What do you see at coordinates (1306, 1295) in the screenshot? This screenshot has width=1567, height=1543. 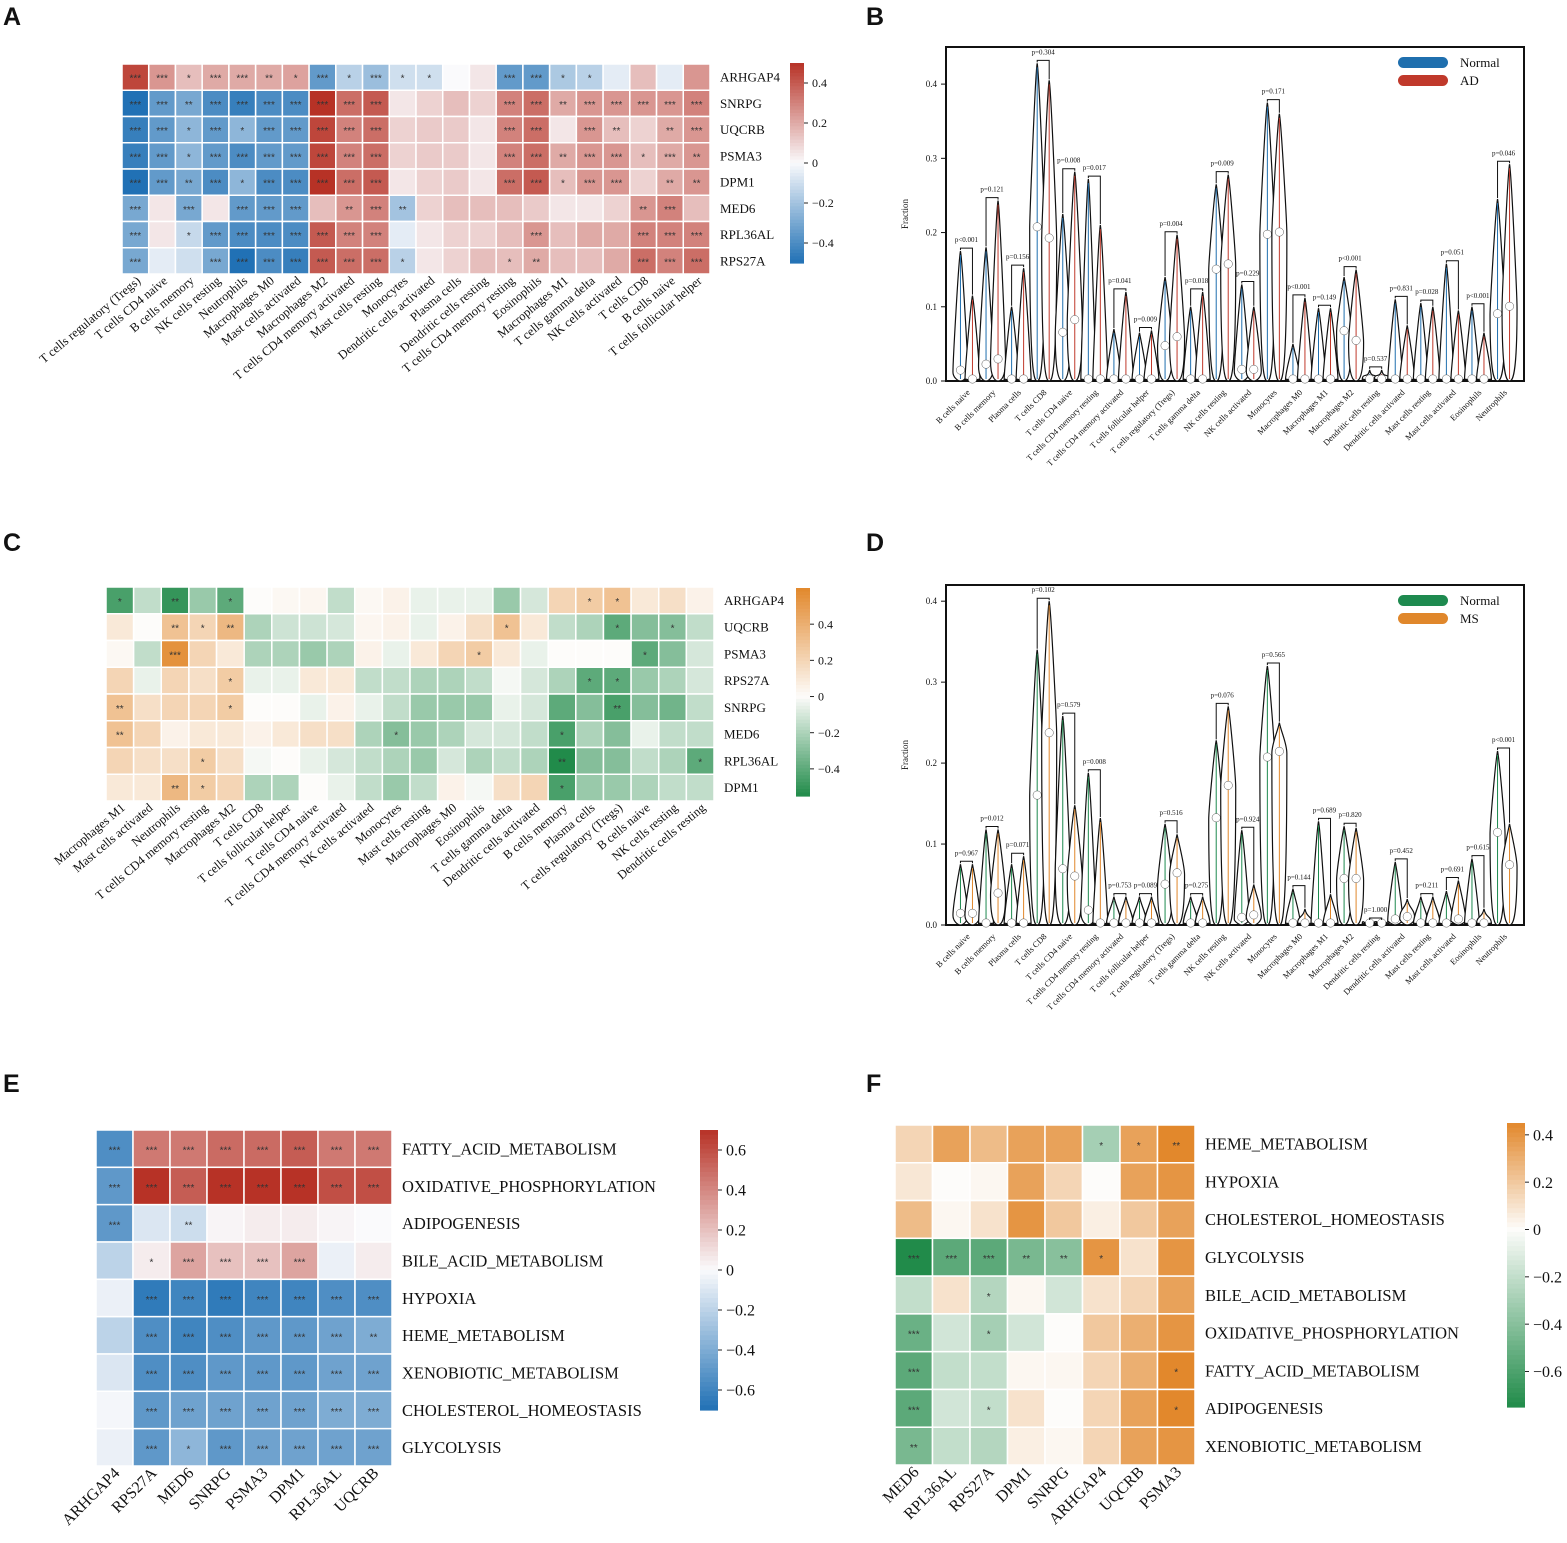 I see `row-label: BILE_ACID_METABOLISM` at bounding box center [1306, 1295].